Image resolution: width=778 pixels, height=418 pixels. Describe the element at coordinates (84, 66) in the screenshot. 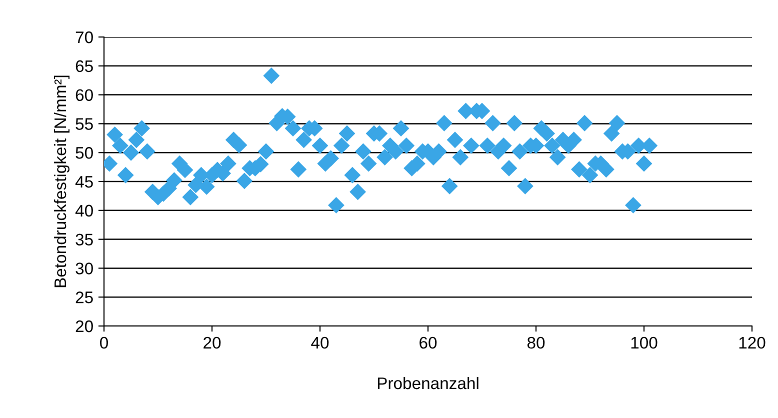

I see `y-tick-label: 65` at that location.